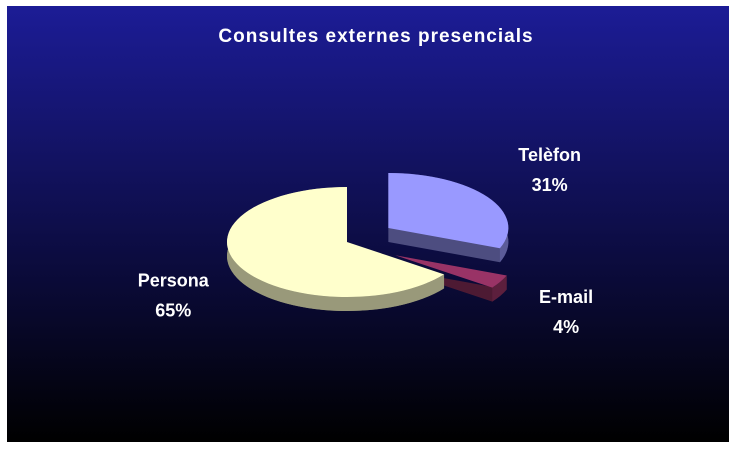 The image size is (736, 450). Describe the element at coordinates (174, 281) in the screenshot. I see `slice-label: Persona` at that location.